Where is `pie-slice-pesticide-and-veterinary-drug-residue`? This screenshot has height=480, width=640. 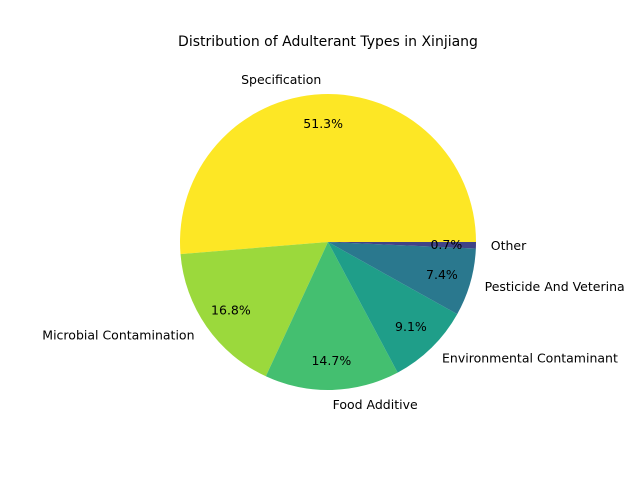
pie-slice-pesticide-and-veterinary-drug-residue is located at coordinates (402, 278).